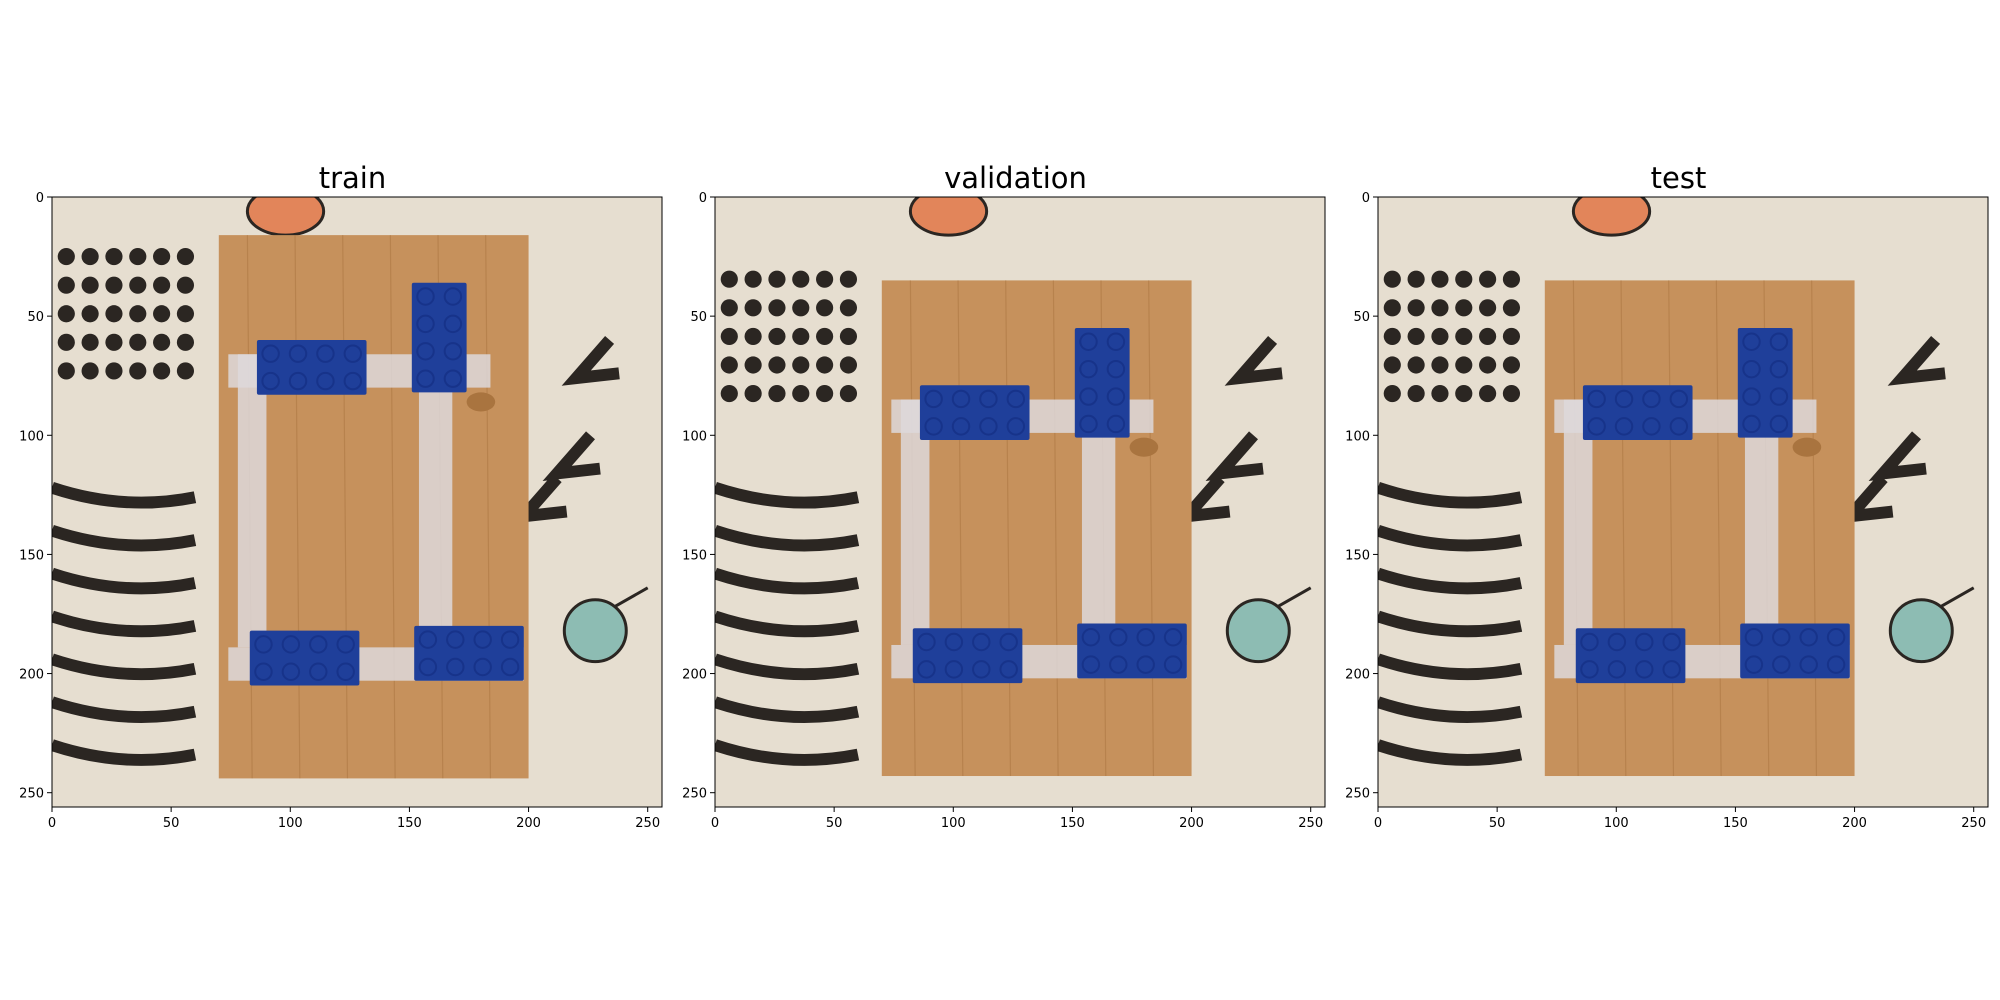 This screenshot has width=2000, height=1000. I want to click on y-tick-label: 0, so click(1366, 198).